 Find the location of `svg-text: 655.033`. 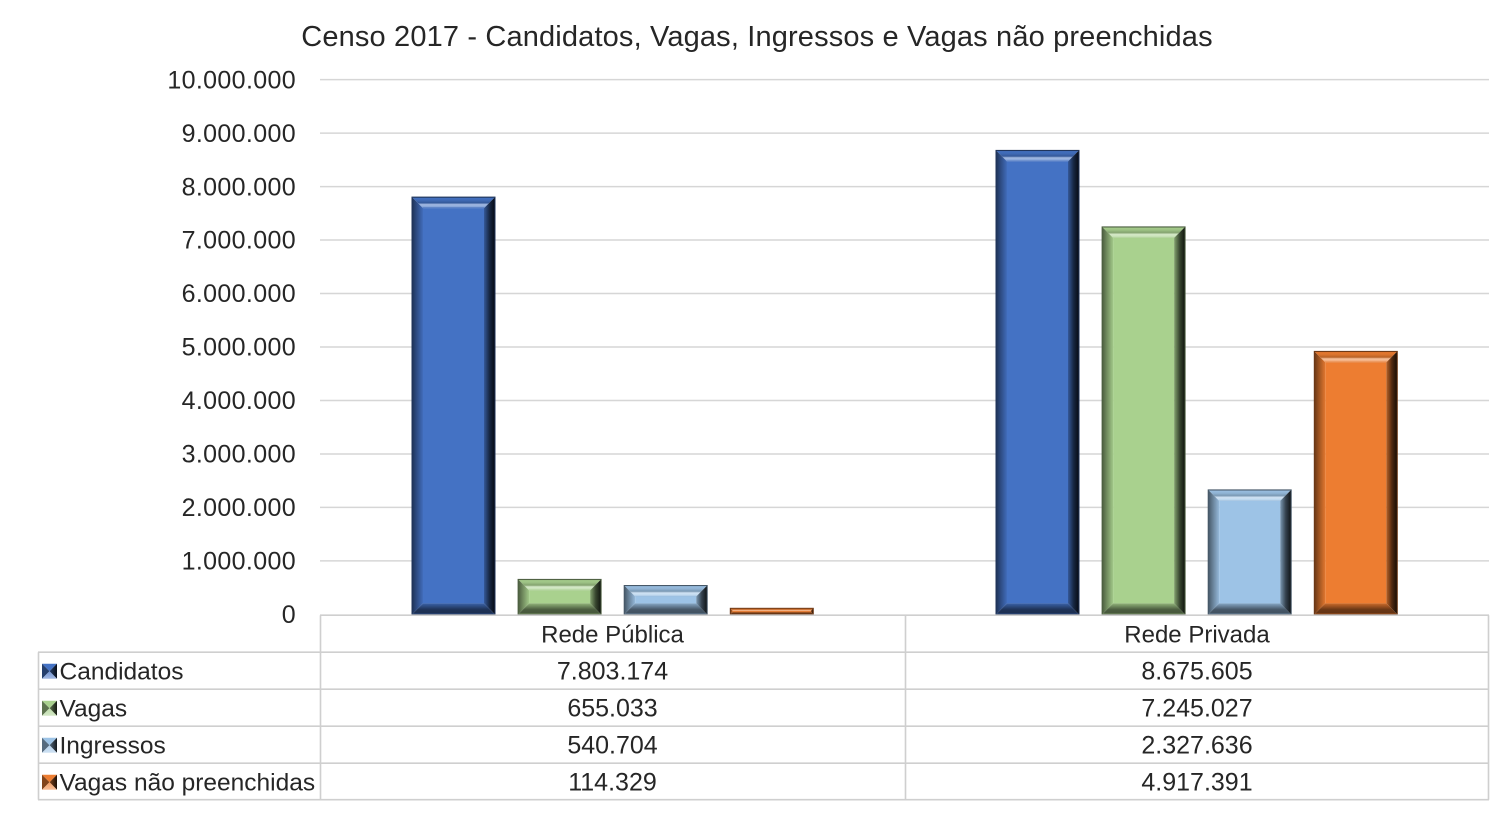

svg-text: 655.033 is located at coordinates (612, 708).